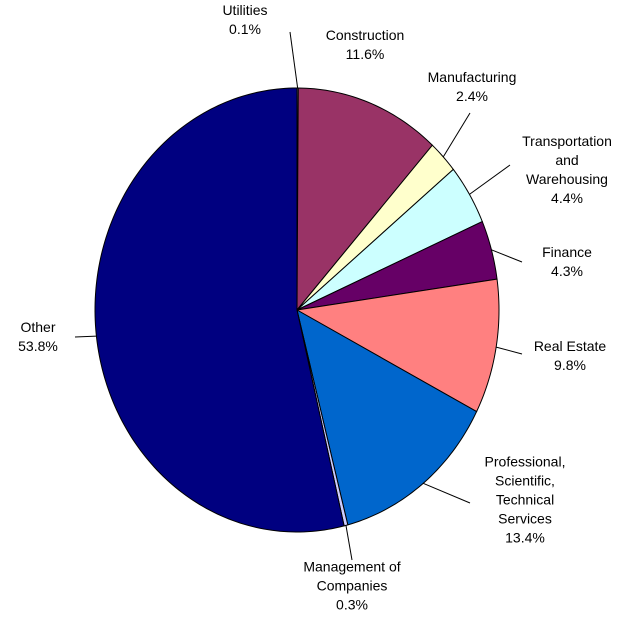  I want to click on slice-label: Utilities 0.1%, so click(245, 20).